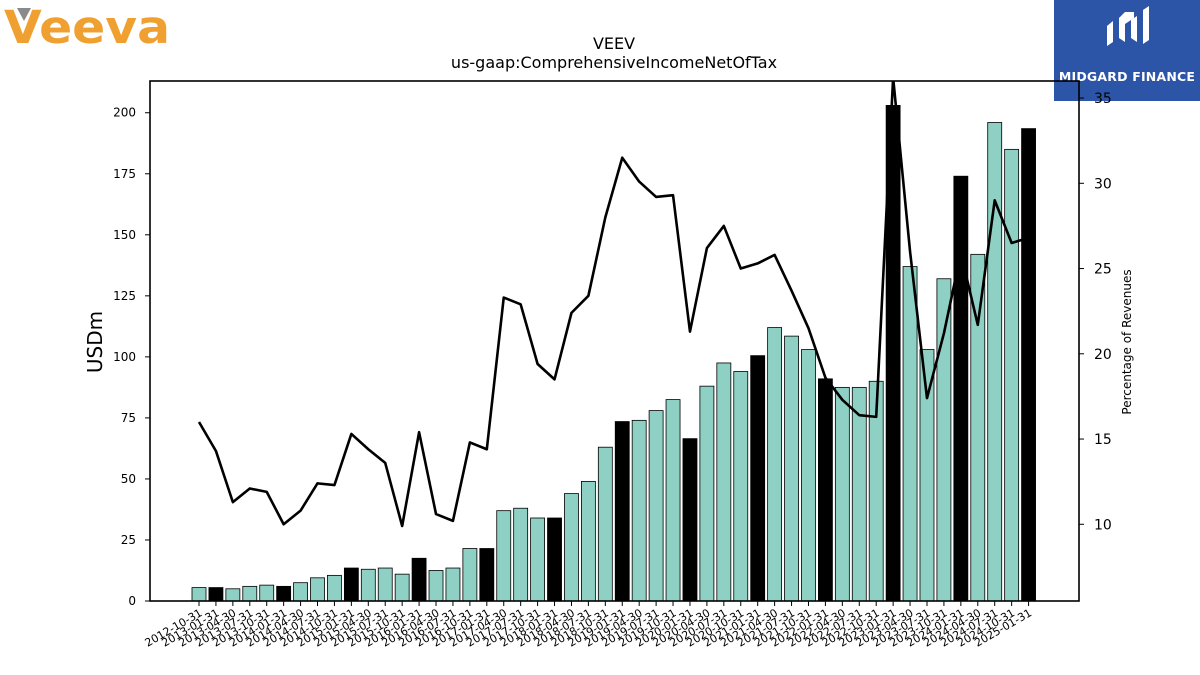 This screenshot has height=675, width=1200. Describe the element at coordinates (95, 342) in the screenshot. I see `y-axis-label: USDm` at that location.